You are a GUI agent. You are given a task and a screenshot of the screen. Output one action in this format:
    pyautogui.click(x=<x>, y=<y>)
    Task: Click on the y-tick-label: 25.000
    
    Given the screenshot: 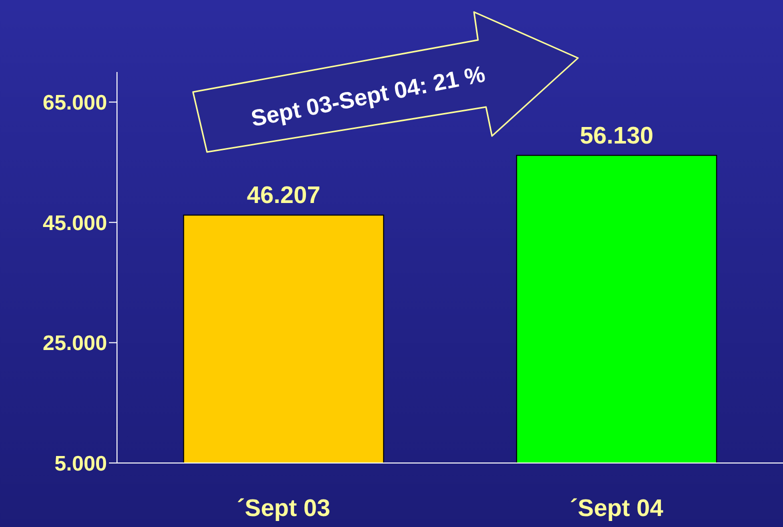 What is the action you would take?
    pyautogui.click(x=74, y=344)
    